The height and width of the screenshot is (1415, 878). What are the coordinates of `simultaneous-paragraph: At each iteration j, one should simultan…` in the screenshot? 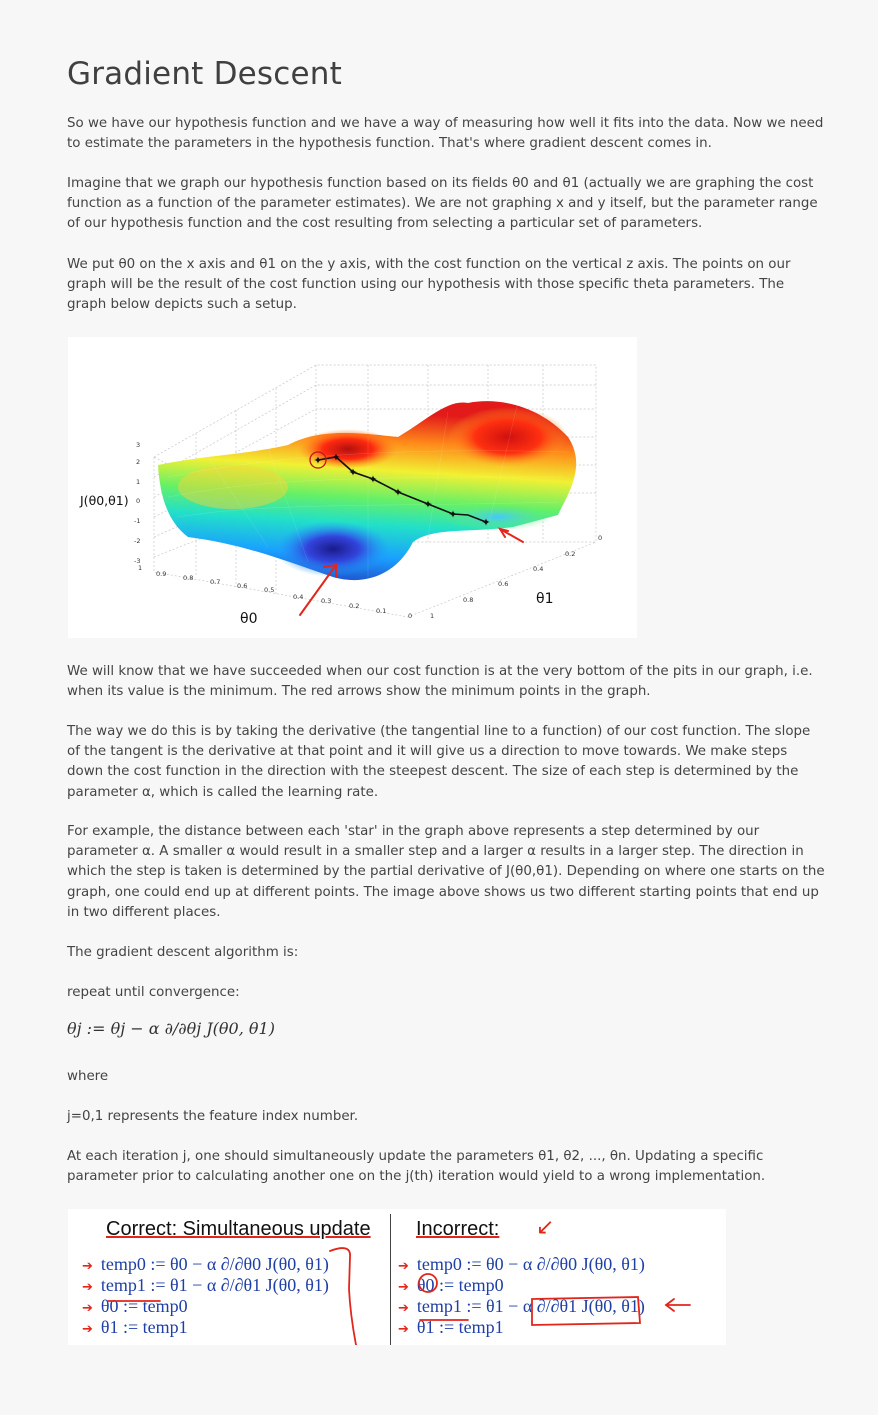 It's located at (416, 1167).